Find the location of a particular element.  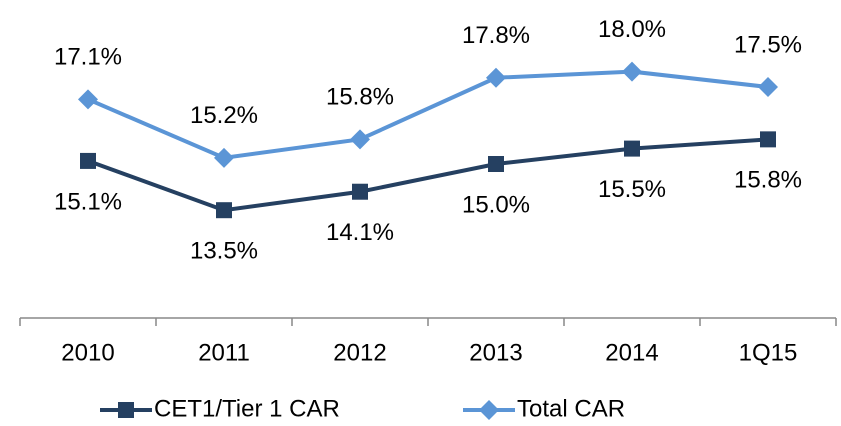

data-label: 17.8% is located at coordinates (496, 35).